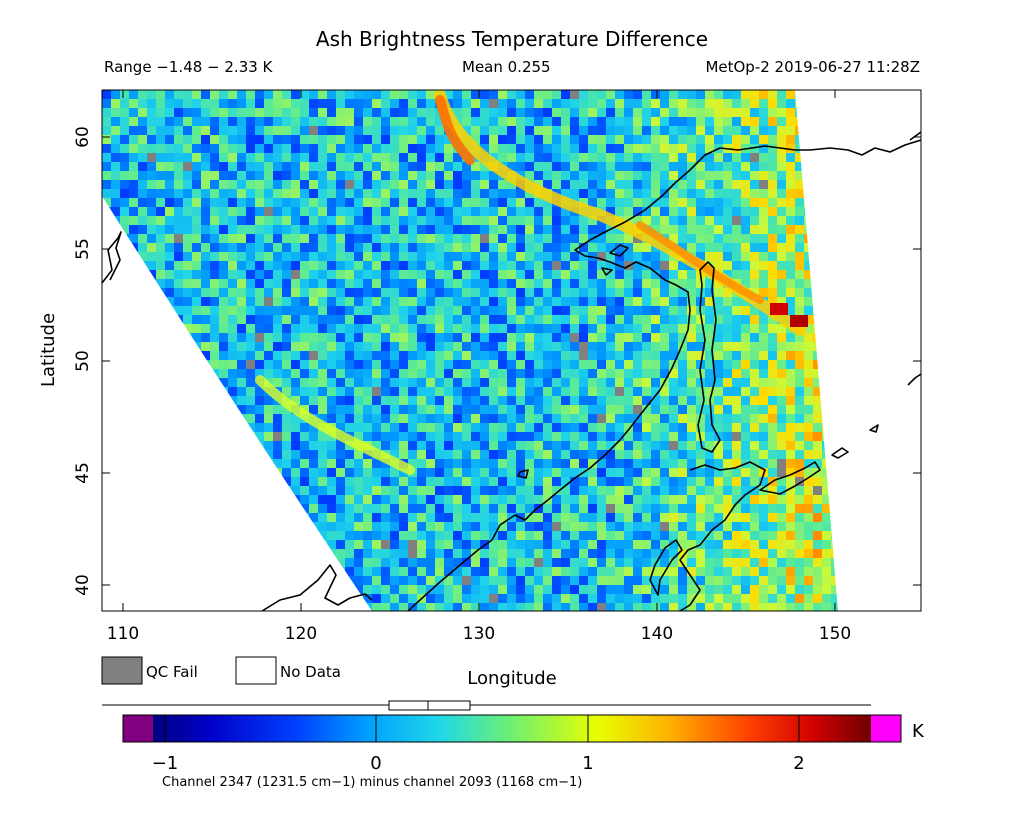 This screenshot has height=813, width=1024. I want to click on y-axis-label: Latitude, so click(48, 350).